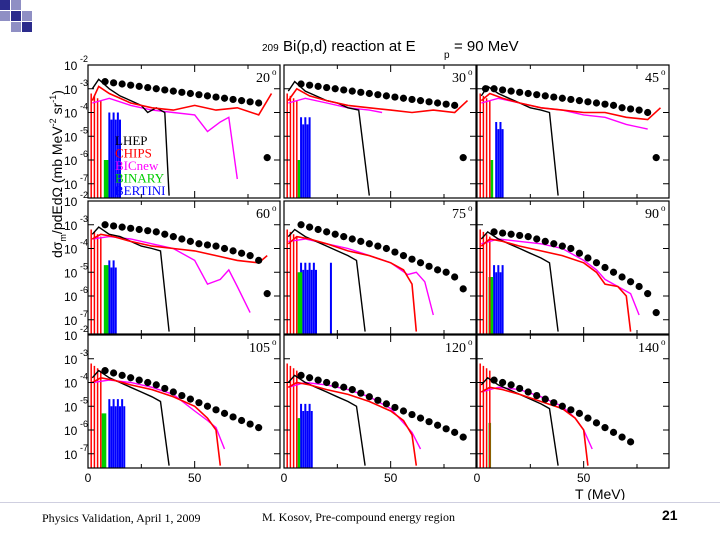 The width and height of the screenshot is (720, 540). What do you see at coordinates (259, 348) in the screenshot?
I see `panel-angle-label: 105` at bounding box center [259, 348].